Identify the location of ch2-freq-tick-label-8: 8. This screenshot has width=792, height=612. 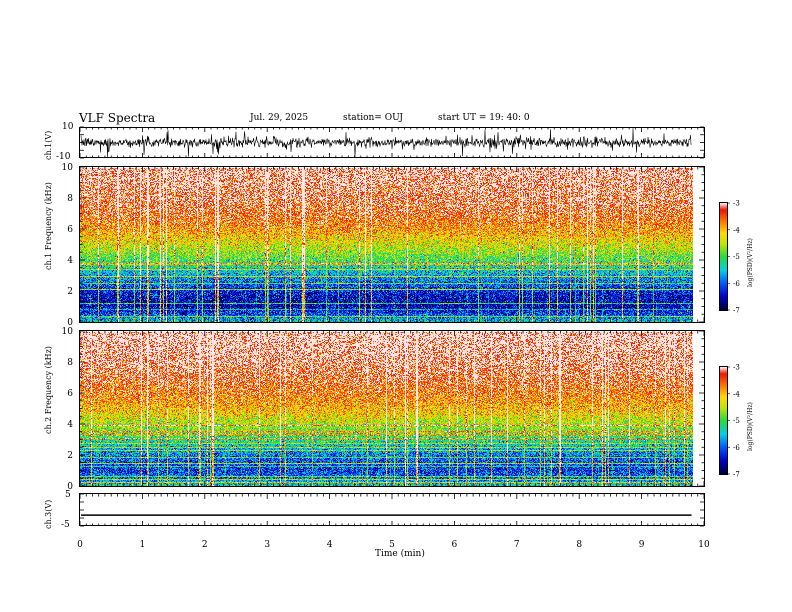
(70, 363).